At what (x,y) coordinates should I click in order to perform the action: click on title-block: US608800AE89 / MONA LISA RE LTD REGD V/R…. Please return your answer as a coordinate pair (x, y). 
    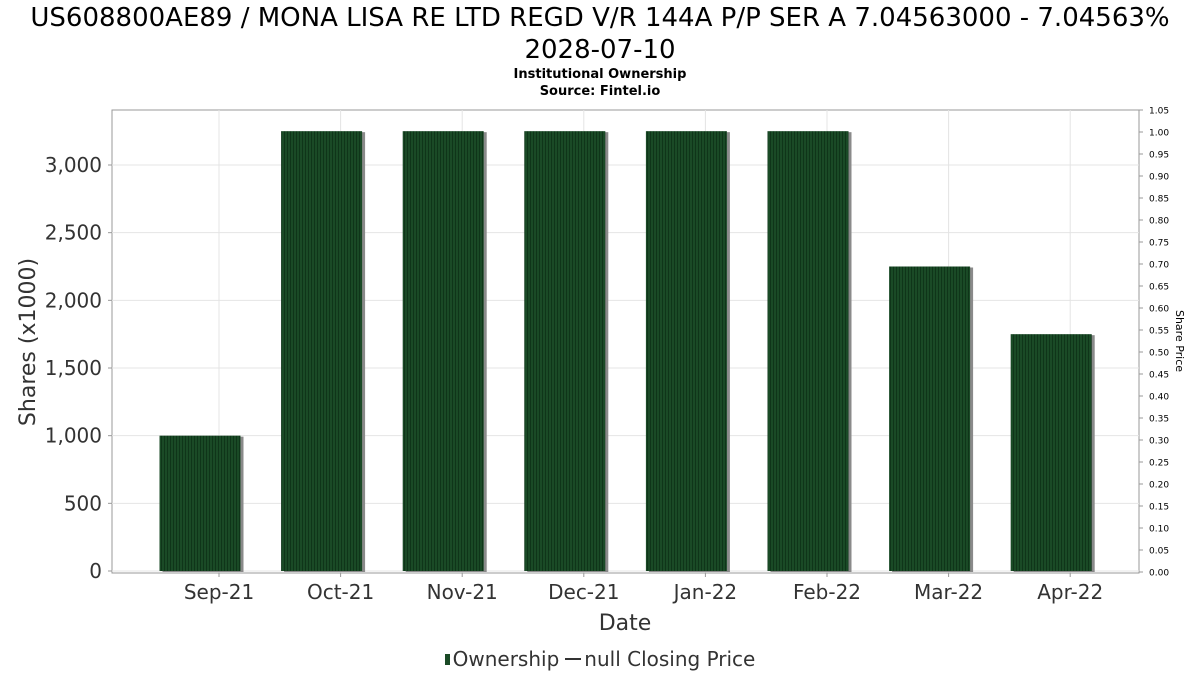
    Looking at the image, I should click on (600, 51).